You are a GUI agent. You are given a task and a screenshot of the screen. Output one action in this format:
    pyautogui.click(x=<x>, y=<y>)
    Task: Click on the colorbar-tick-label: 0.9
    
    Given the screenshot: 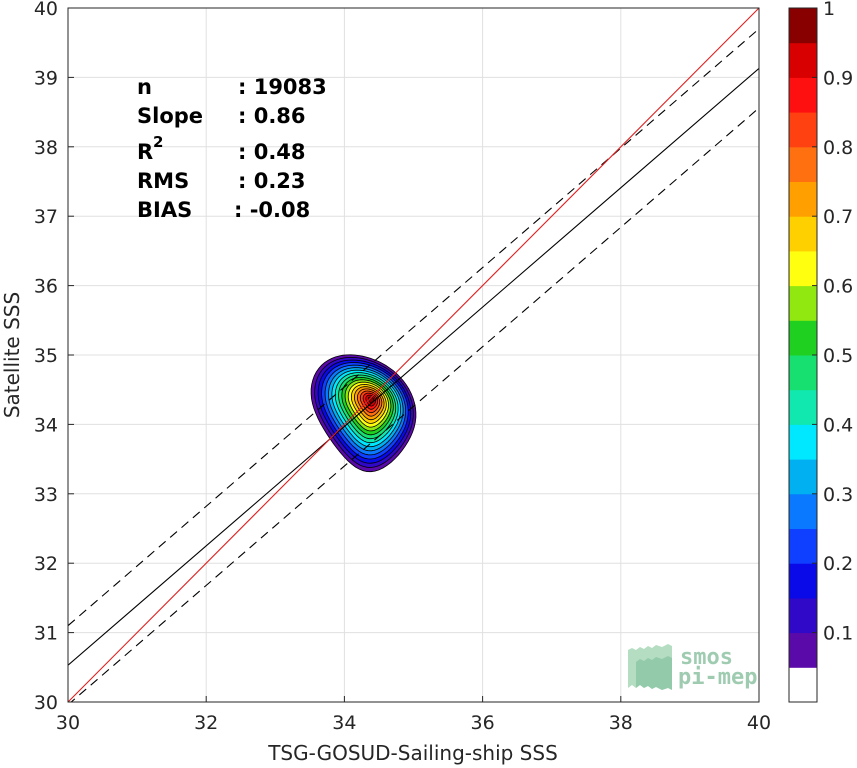 What is the action you would take?
    pyautogui.click(x=838, y=78)
    